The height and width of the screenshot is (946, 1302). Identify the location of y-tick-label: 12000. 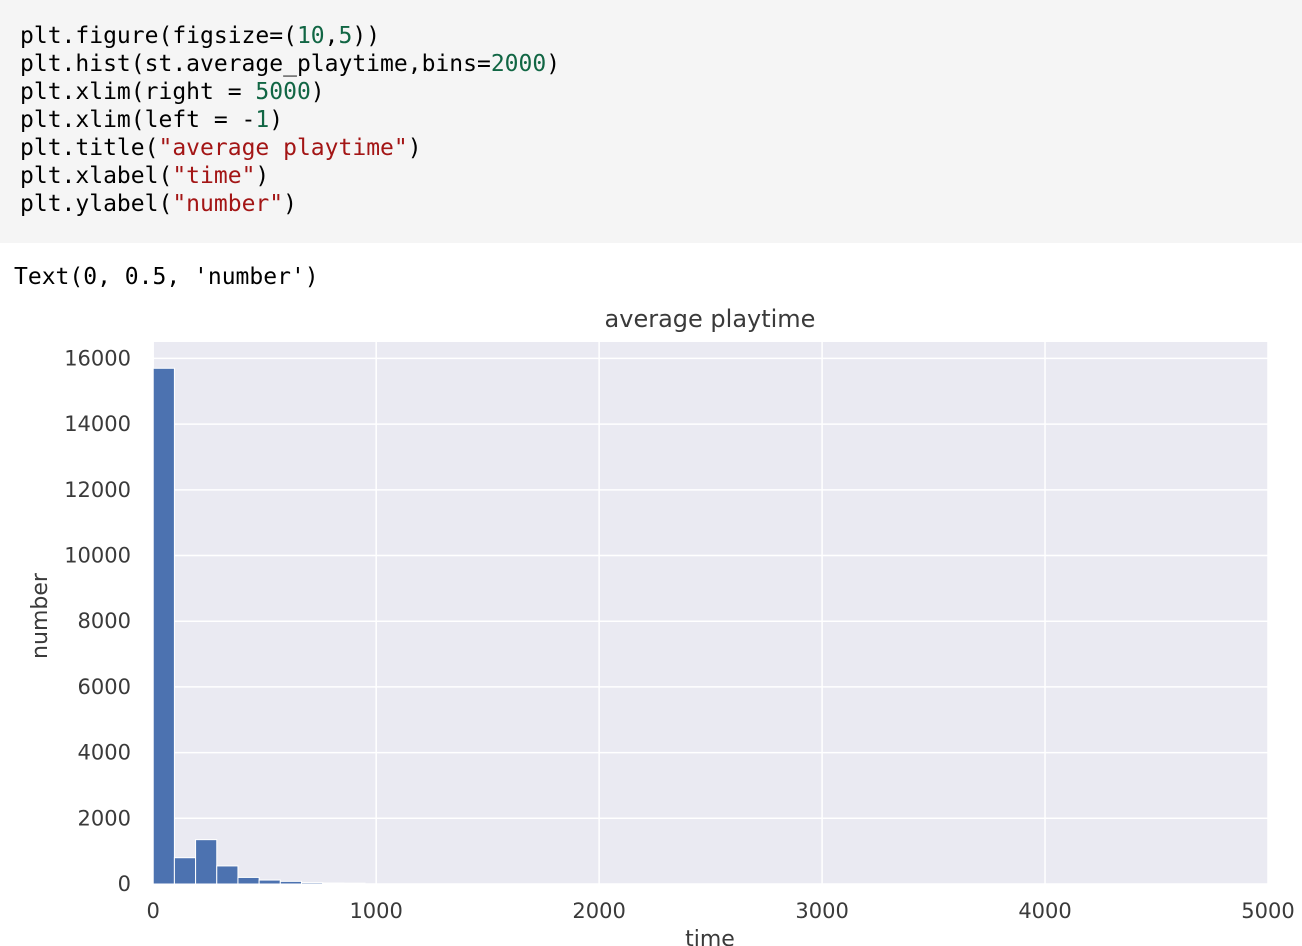
(97, 490).